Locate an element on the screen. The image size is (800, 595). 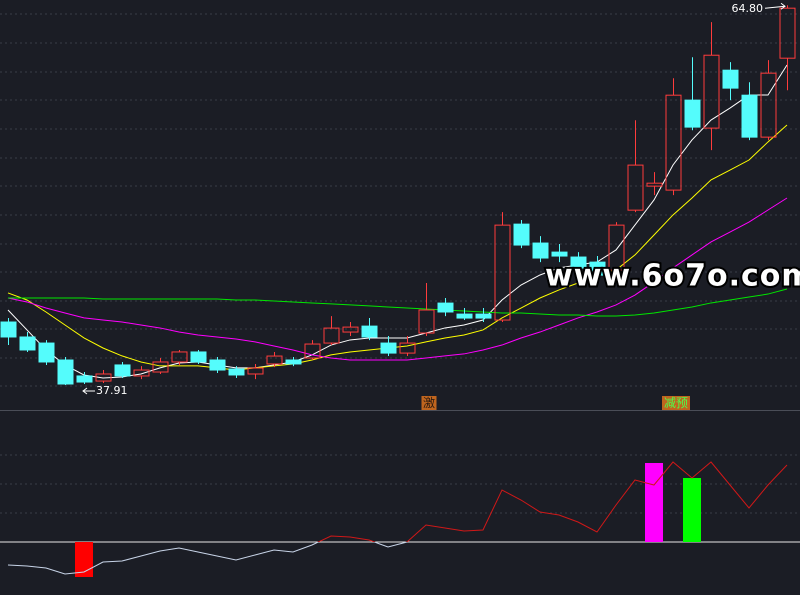
signal-tag: 激 is located at coordinates (429, 403).